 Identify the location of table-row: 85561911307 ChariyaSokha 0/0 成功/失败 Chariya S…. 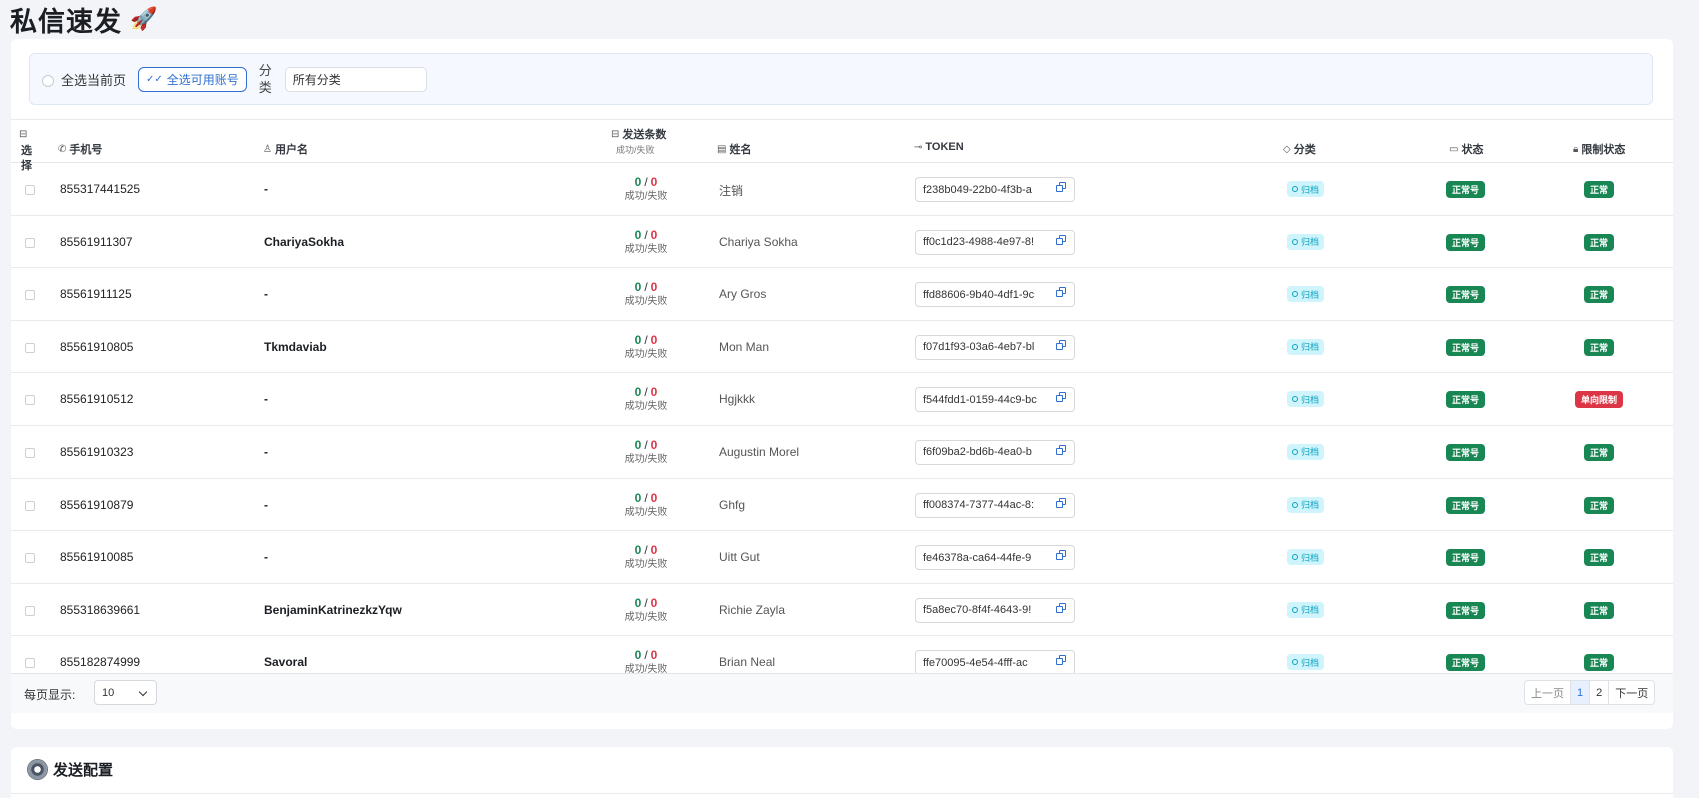
(842, 242).